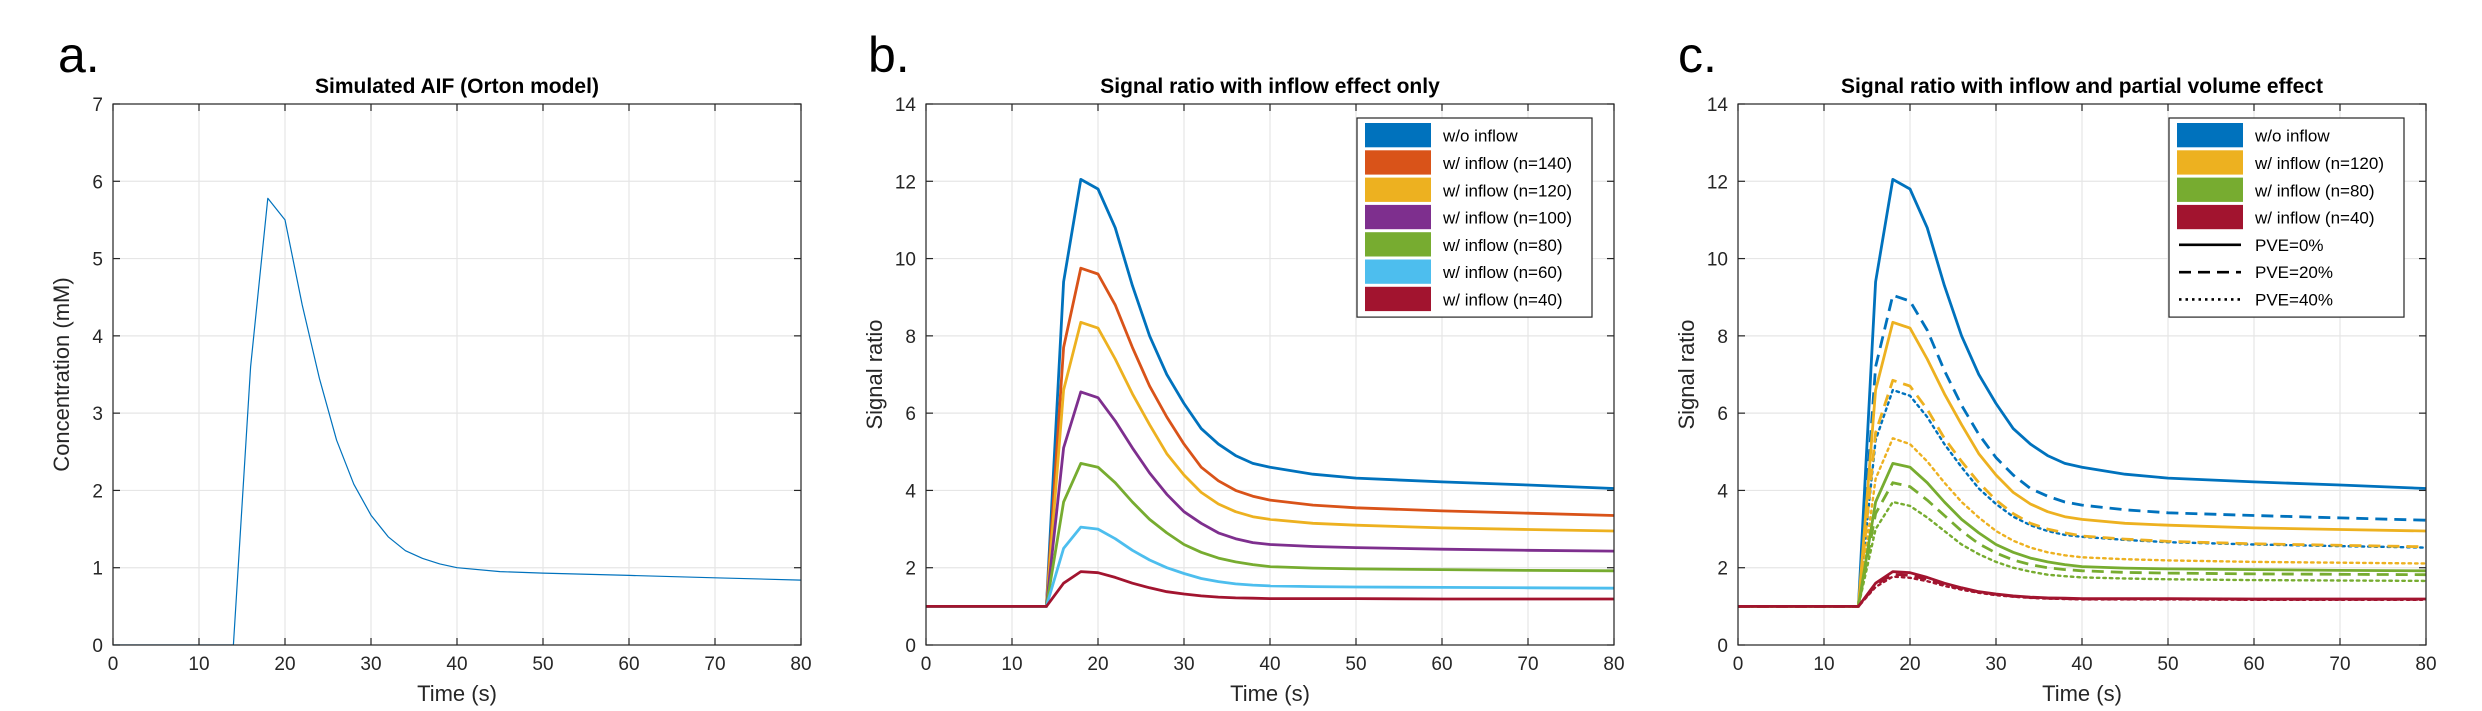 The height and width of the screenshot is (711, 2482). Describe the element at coordinates (457, 693) in the screenshot. I see `chart0-xlabel: Time (s)` at that location.